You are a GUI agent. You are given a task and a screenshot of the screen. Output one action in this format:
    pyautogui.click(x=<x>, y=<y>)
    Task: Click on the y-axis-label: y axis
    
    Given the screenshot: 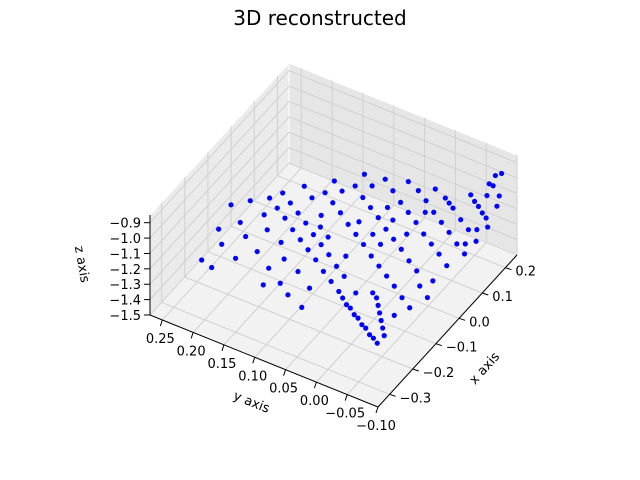 What is the action you would take?
    pyautogui.click(x=251, y=403)
    